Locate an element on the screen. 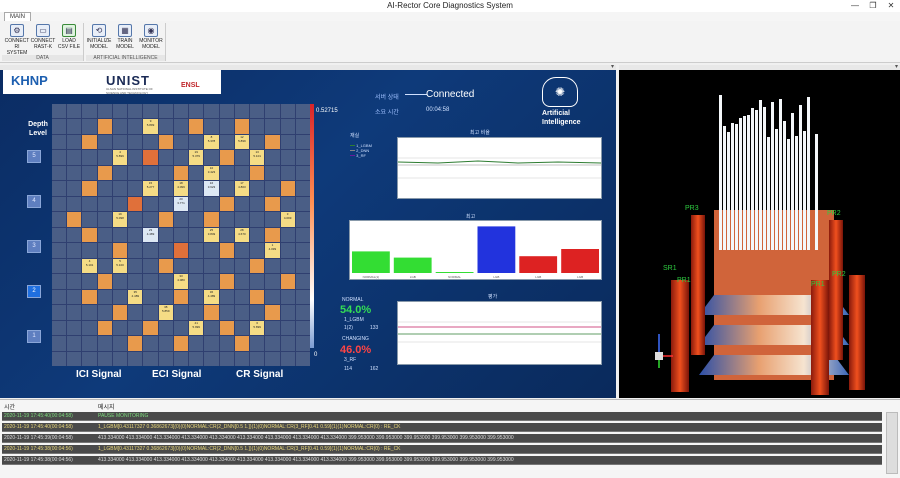  grid-cell: 19 5.379 is located at coordinates (196, 157).